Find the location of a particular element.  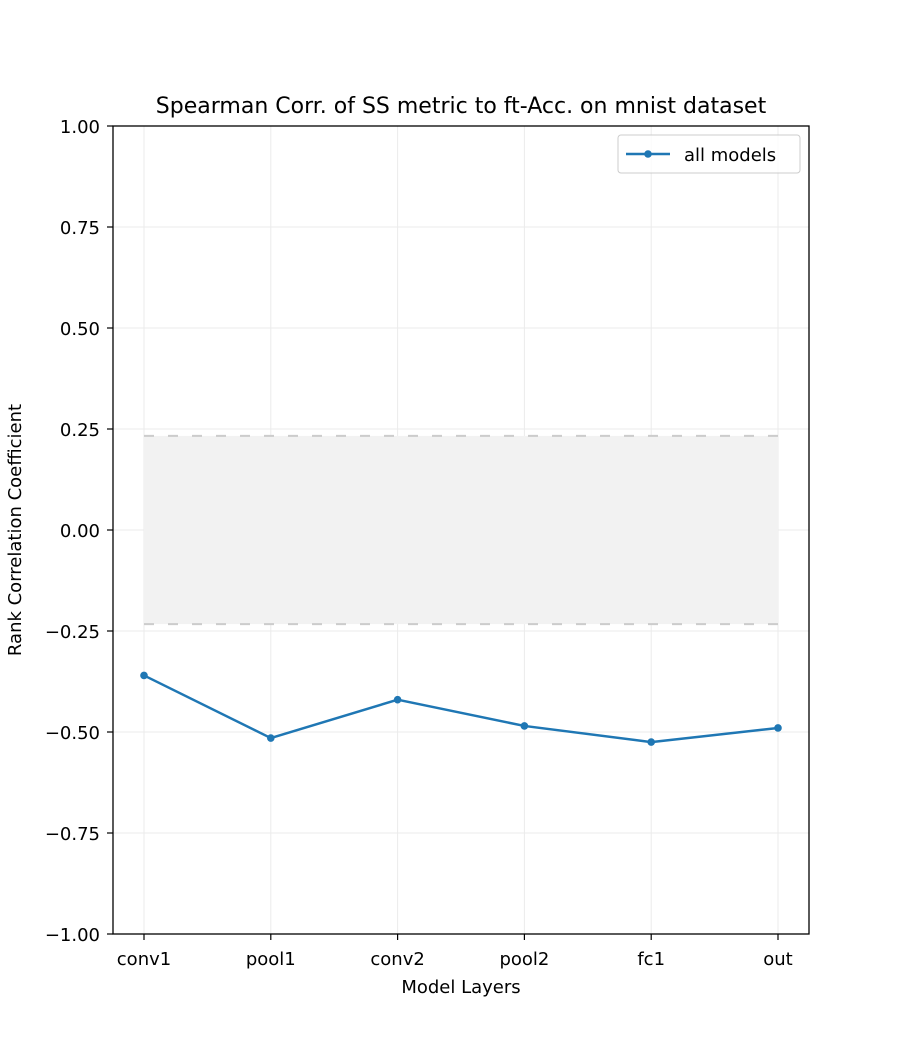

band is located at coordinates (461, 530).